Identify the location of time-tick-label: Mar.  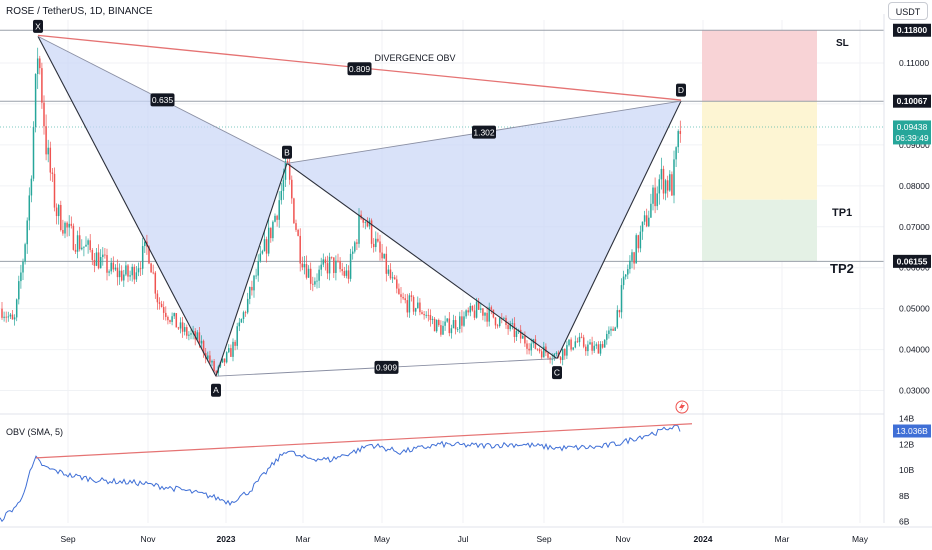
(782, 539).